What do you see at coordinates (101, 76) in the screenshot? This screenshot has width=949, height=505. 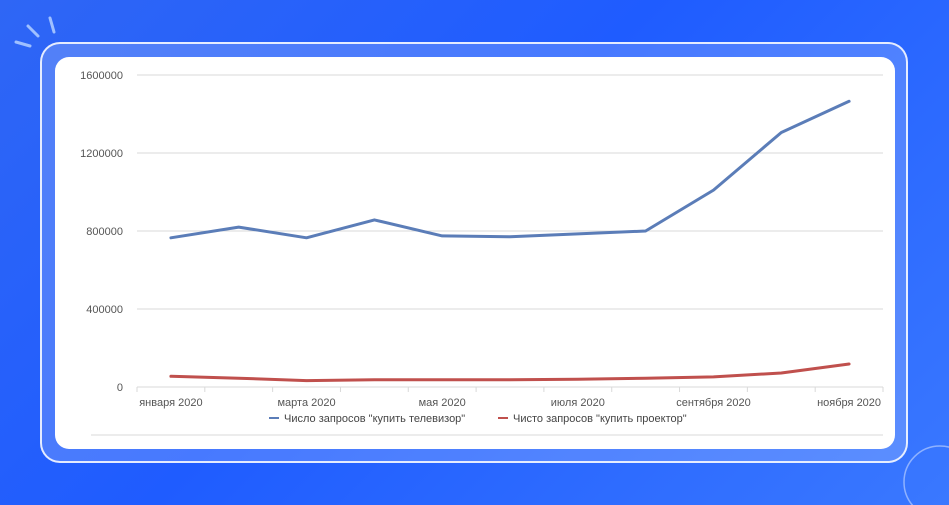 I see `y-tick-label: 1600000` at bounding box center [101, 76].